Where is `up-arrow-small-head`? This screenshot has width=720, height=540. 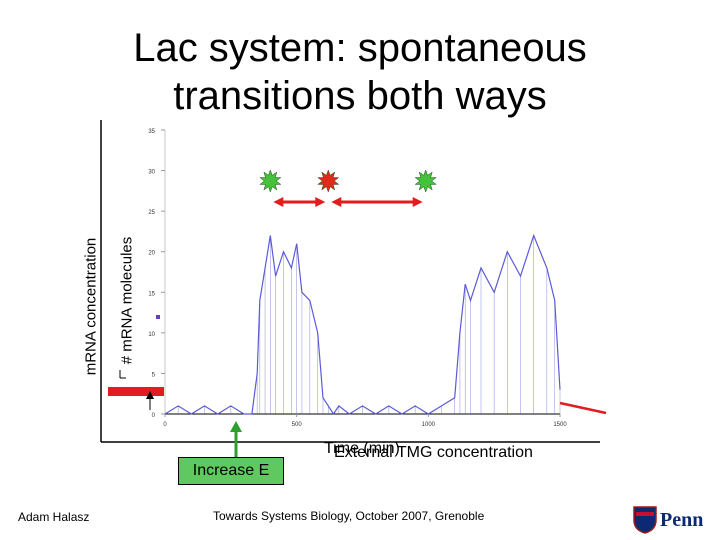 up-arrow-small-head is located at coordinates (150, 395).